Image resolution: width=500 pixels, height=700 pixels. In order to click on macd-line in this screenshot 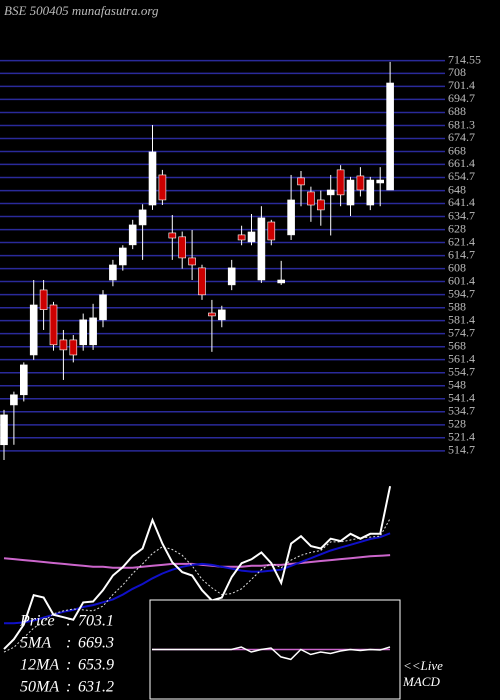, I will do `click(271, 653)`.